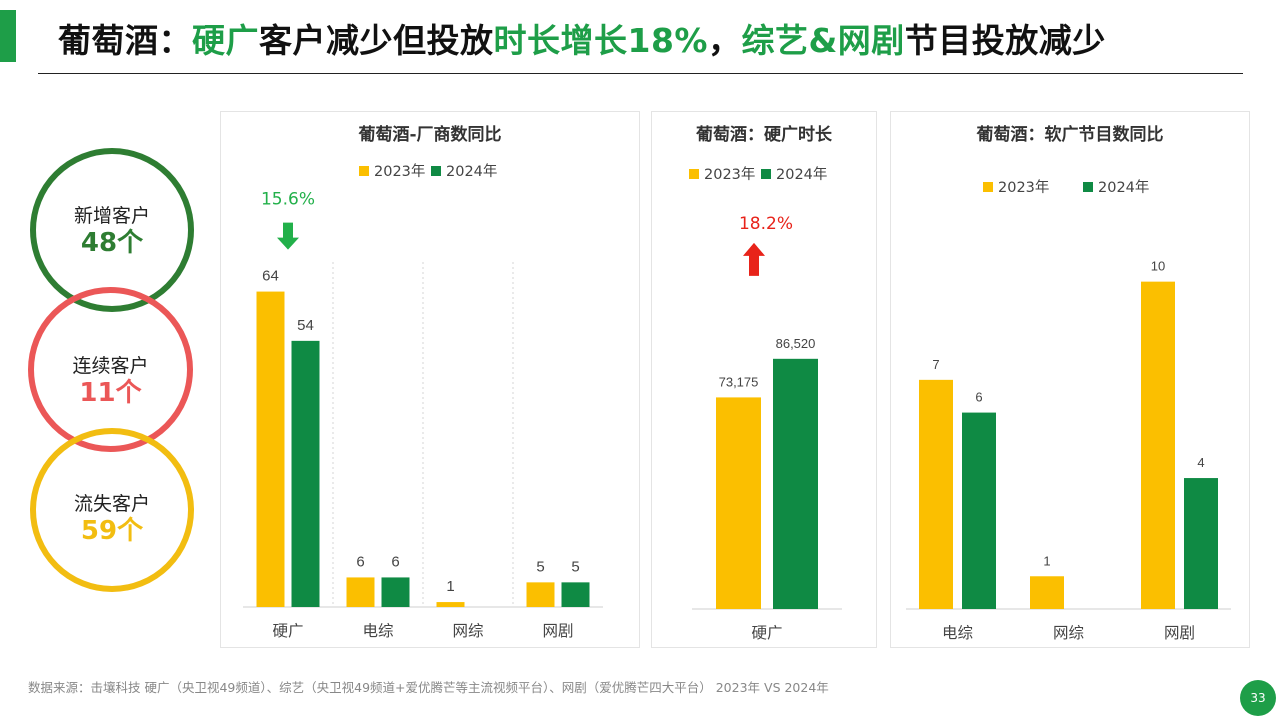 This screenshot has height=720, width=1280. I want to click on ad-duration-chart: 葡萄酒：硬广时长 2023年 2024年 73,175 86,520 硬广 18.2%, so click(765, 383).